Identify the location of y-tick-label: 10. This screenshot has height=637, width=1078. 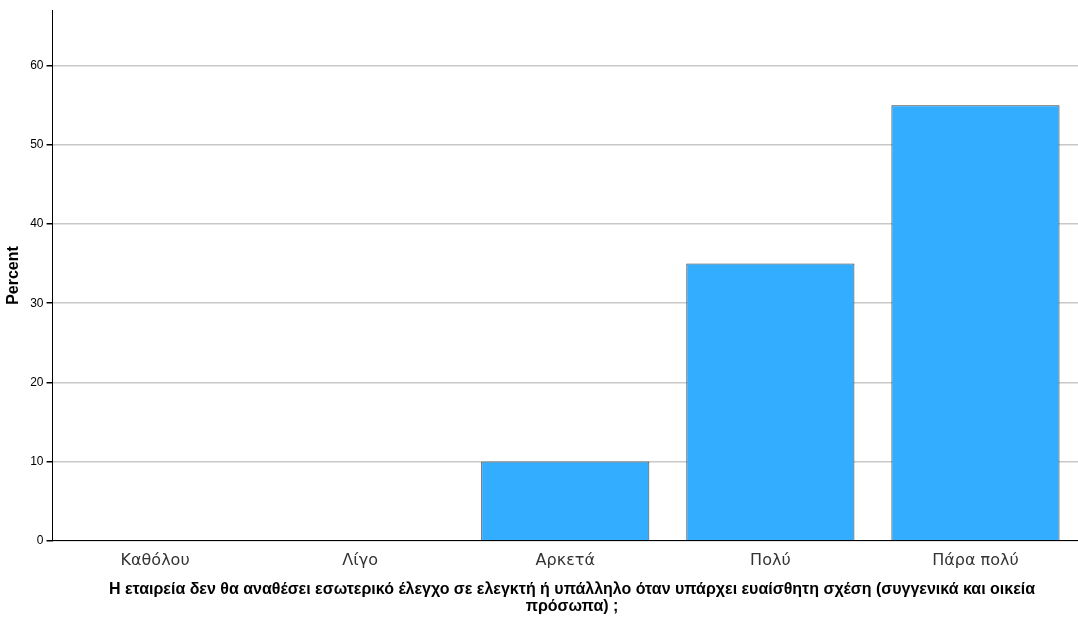
(37, 460).